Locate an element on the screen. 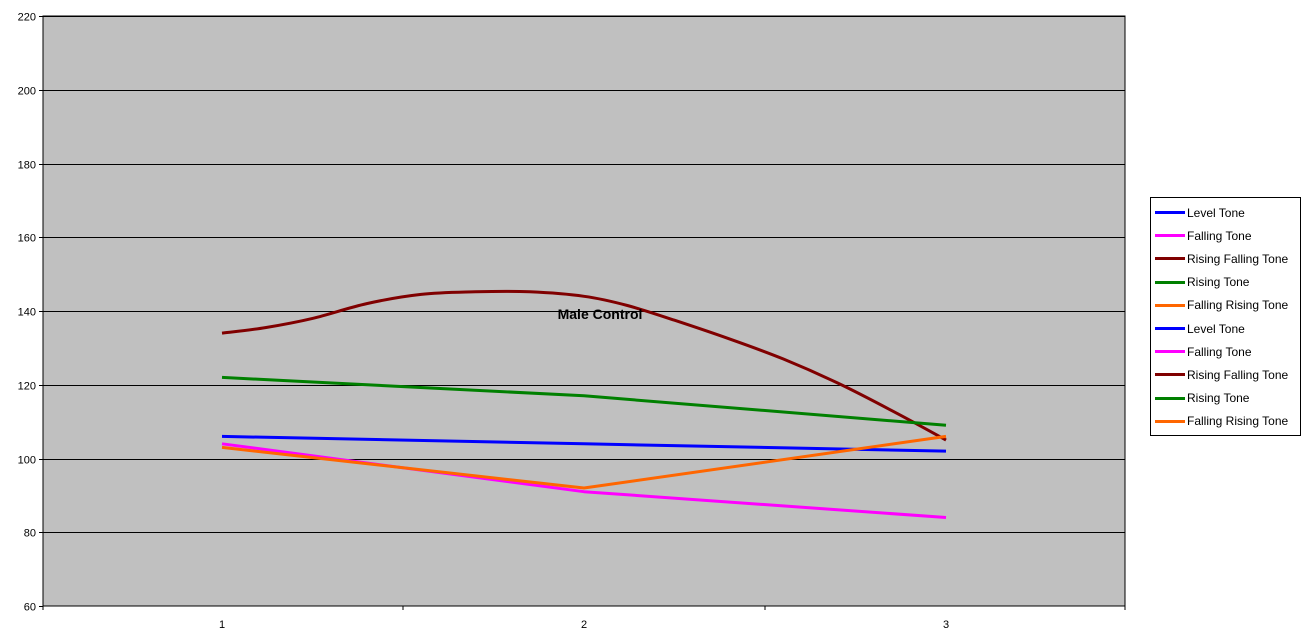 Image resolution: width=1315 pixels, height=631 pixels. y-tick-label: 80 is located at coordinates (30, 534).